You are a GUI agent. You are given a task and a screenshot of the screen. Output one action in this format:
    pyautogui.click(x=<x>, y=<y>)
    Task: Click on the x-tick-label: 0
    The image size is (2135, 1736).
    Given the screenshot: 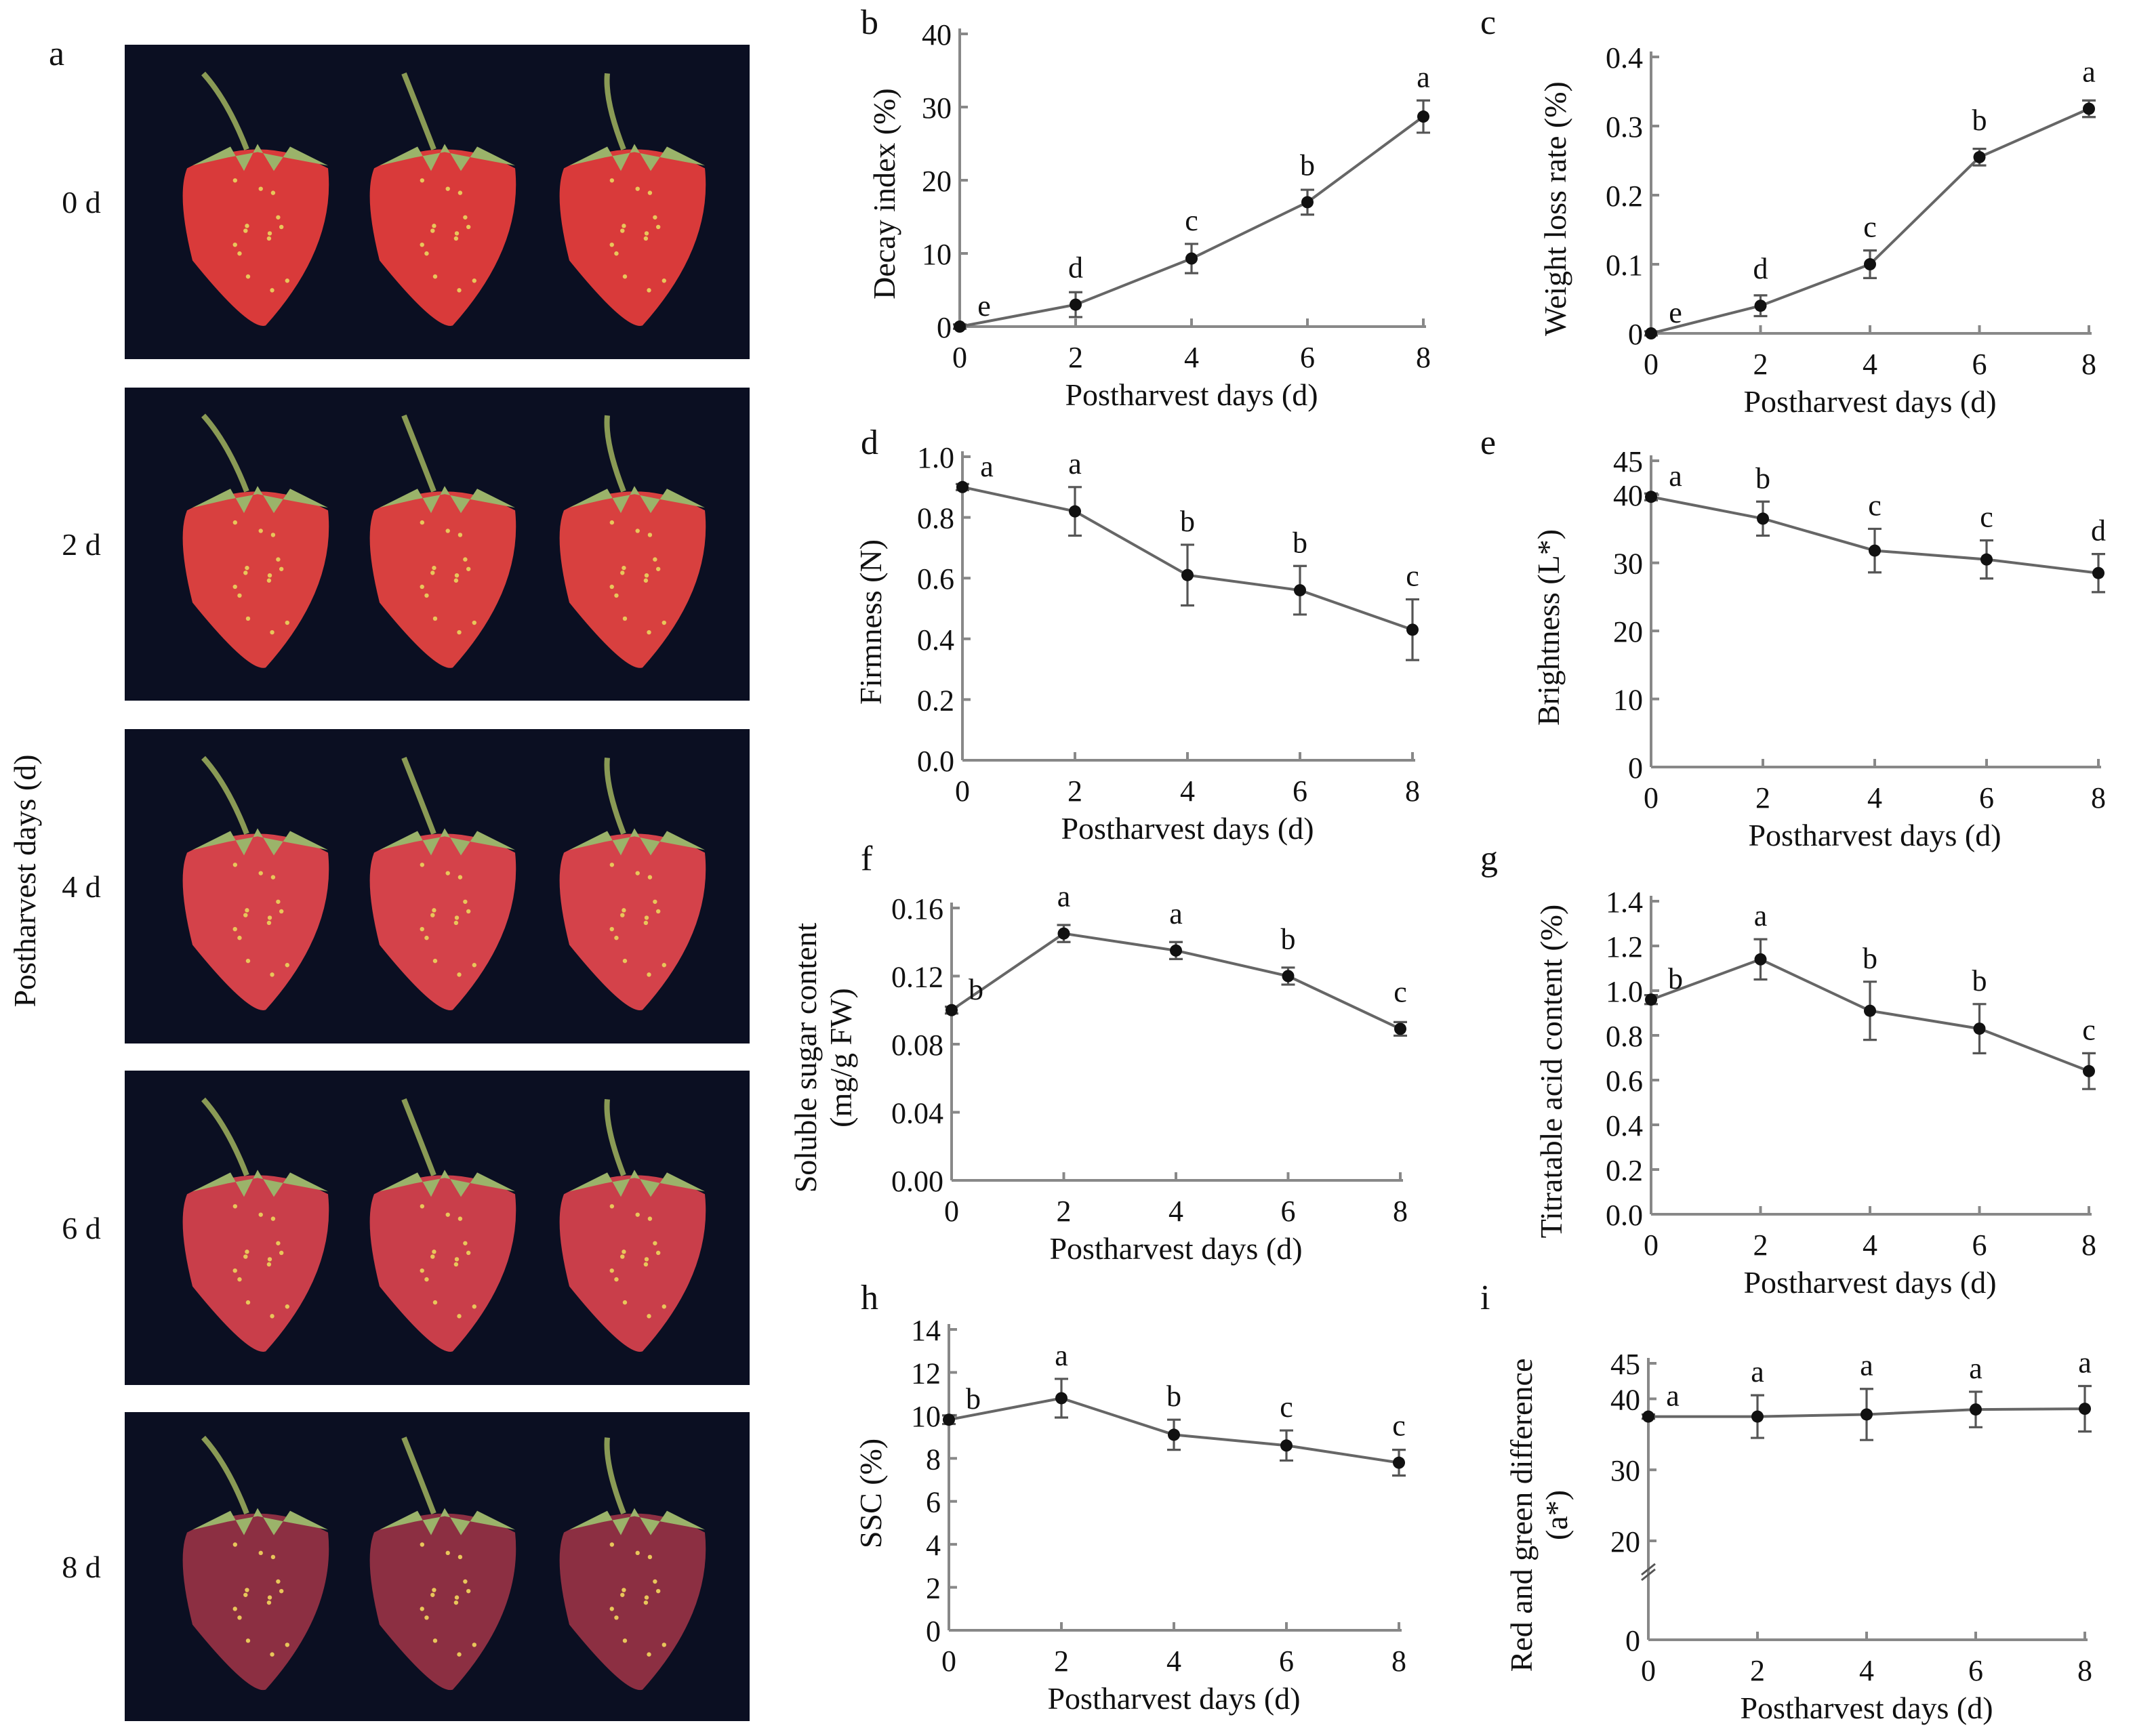 What is the action you would take?
    pyautogui.click(x=952, y=1211)
    